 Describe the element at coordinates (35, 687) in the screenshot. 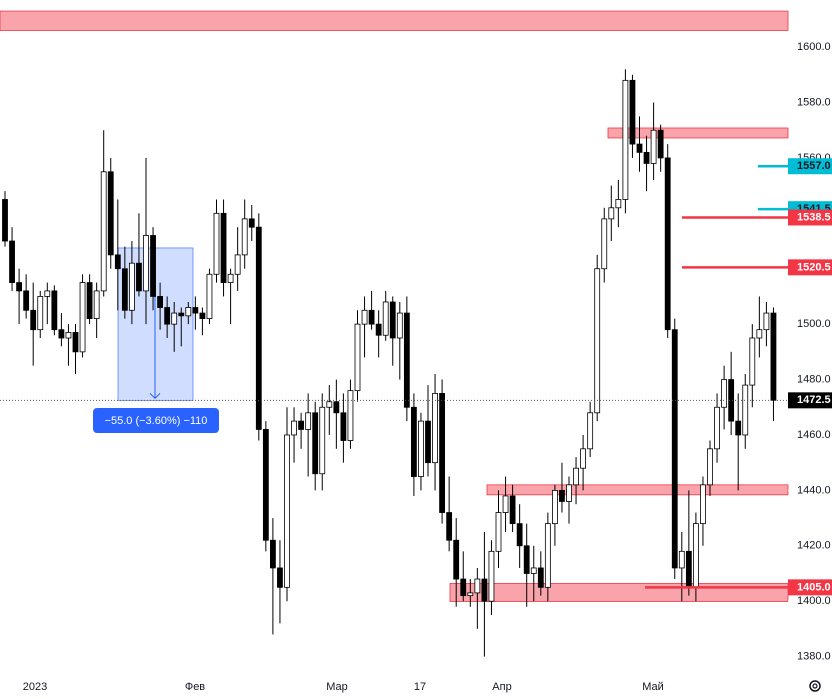

I see `x-tick-label: 2023` at that location.